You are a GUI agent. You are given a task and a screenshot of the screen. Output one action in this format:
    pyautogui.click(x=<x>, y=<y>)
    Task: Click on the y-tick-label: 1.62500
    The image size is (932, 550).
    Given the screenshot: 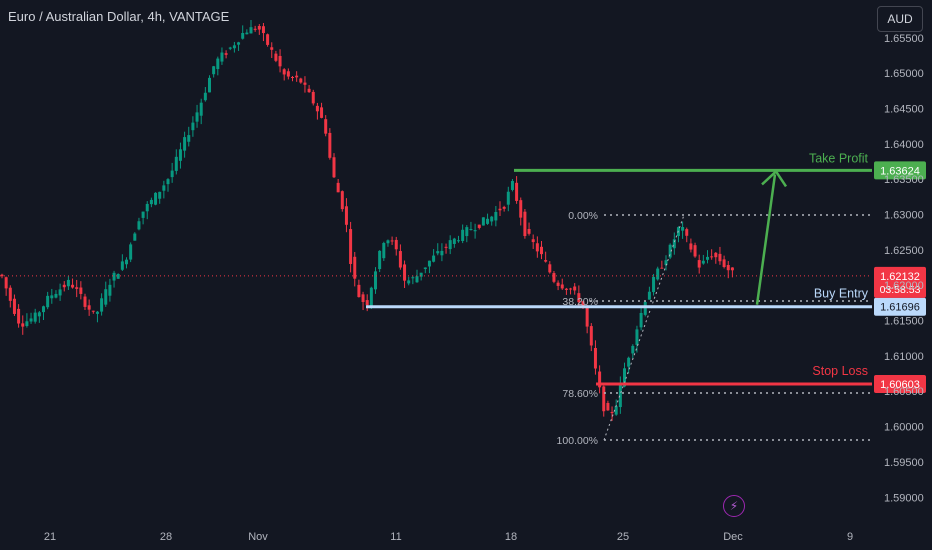 What is the action you would take?
    pyautogui.click(x=904, y=251)
    